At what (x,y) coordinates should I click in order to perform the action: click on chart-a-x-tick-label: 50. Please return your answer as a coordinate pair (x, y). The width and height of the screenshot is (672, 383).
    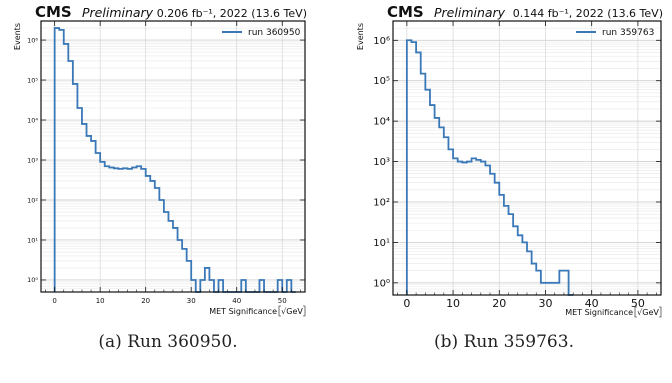
    Looking at the image, I should click on (282, 301).